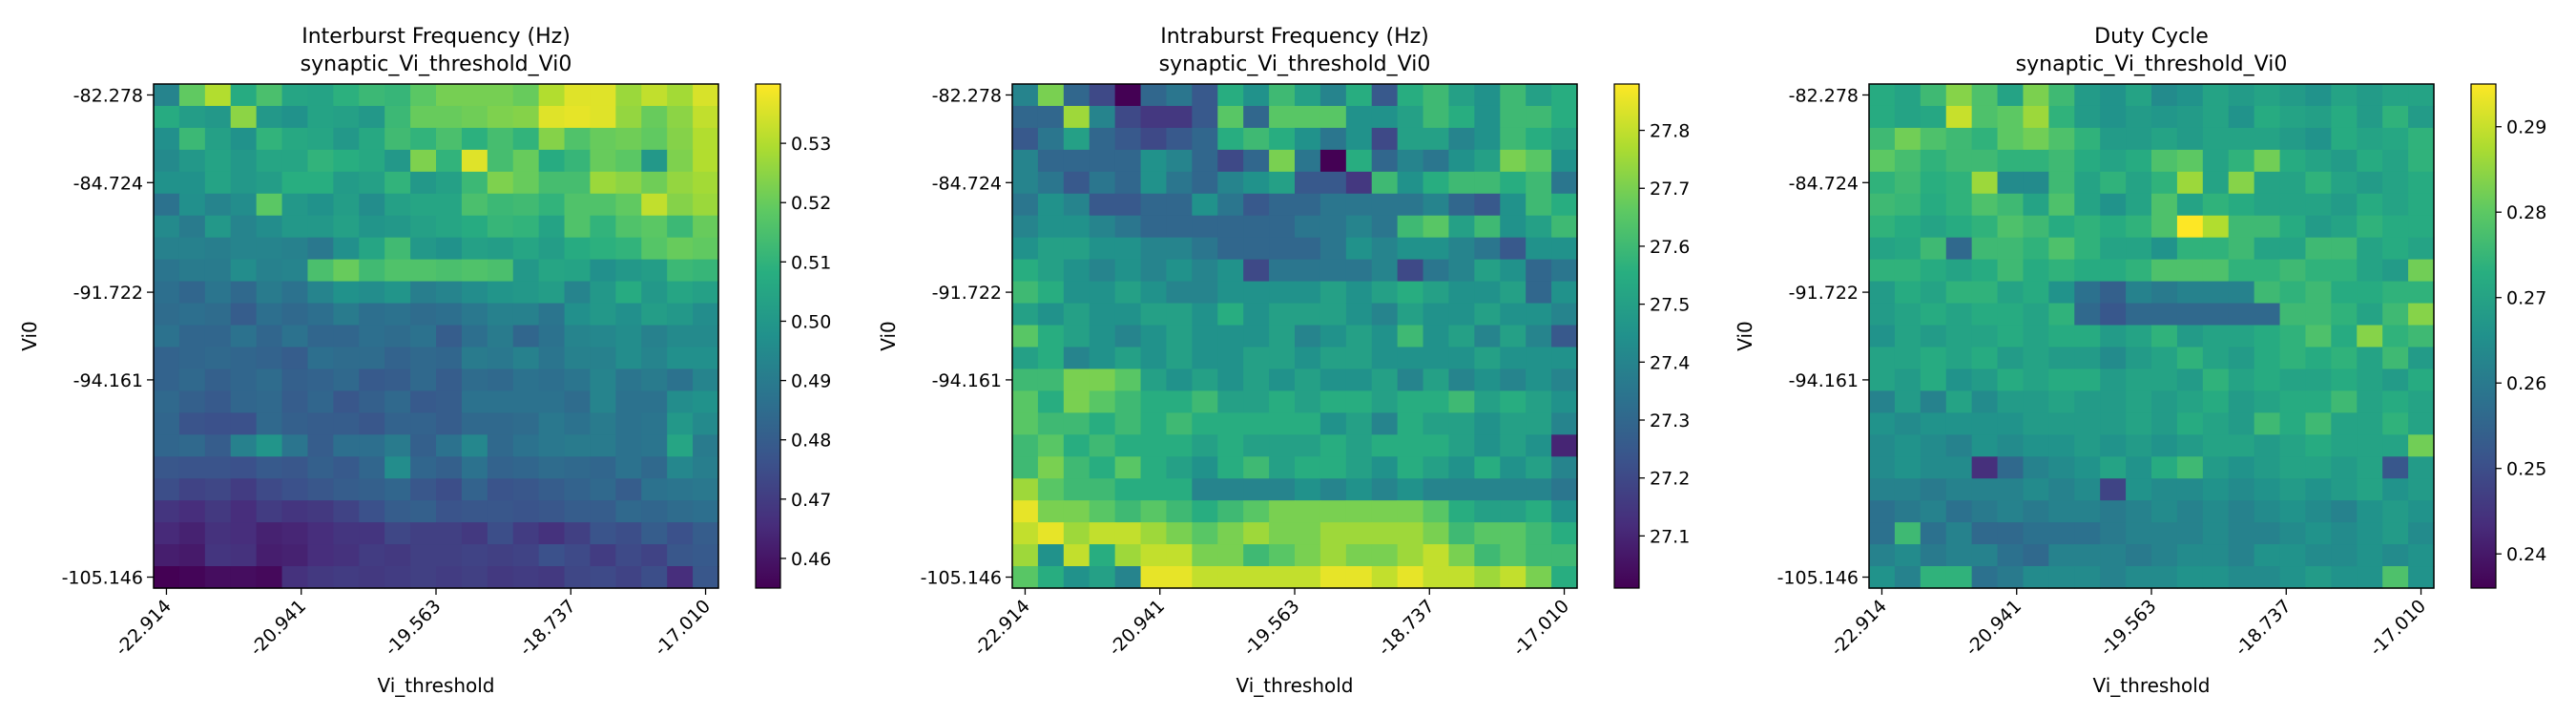 The height and width of the screenshot is (716, 2576). What do you see at coordinates (2526, 469) in the screenshot?
I see `colorbar-tick-label: 0.25` at bounding box center [2526, 469].